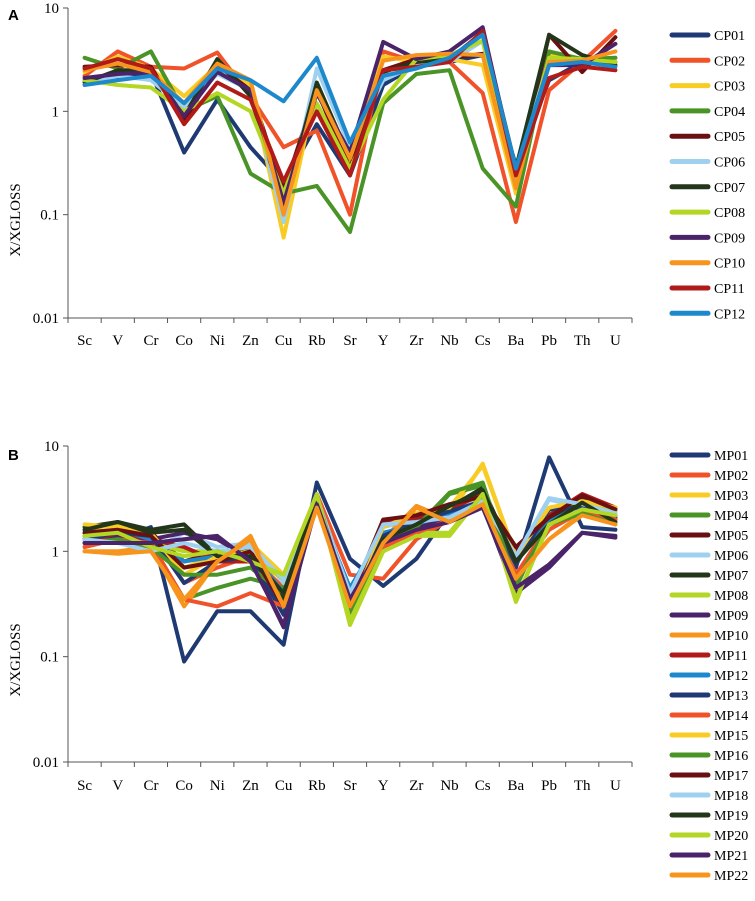  I want to click on legend-item-mp09: MP09, so click(708, 616).